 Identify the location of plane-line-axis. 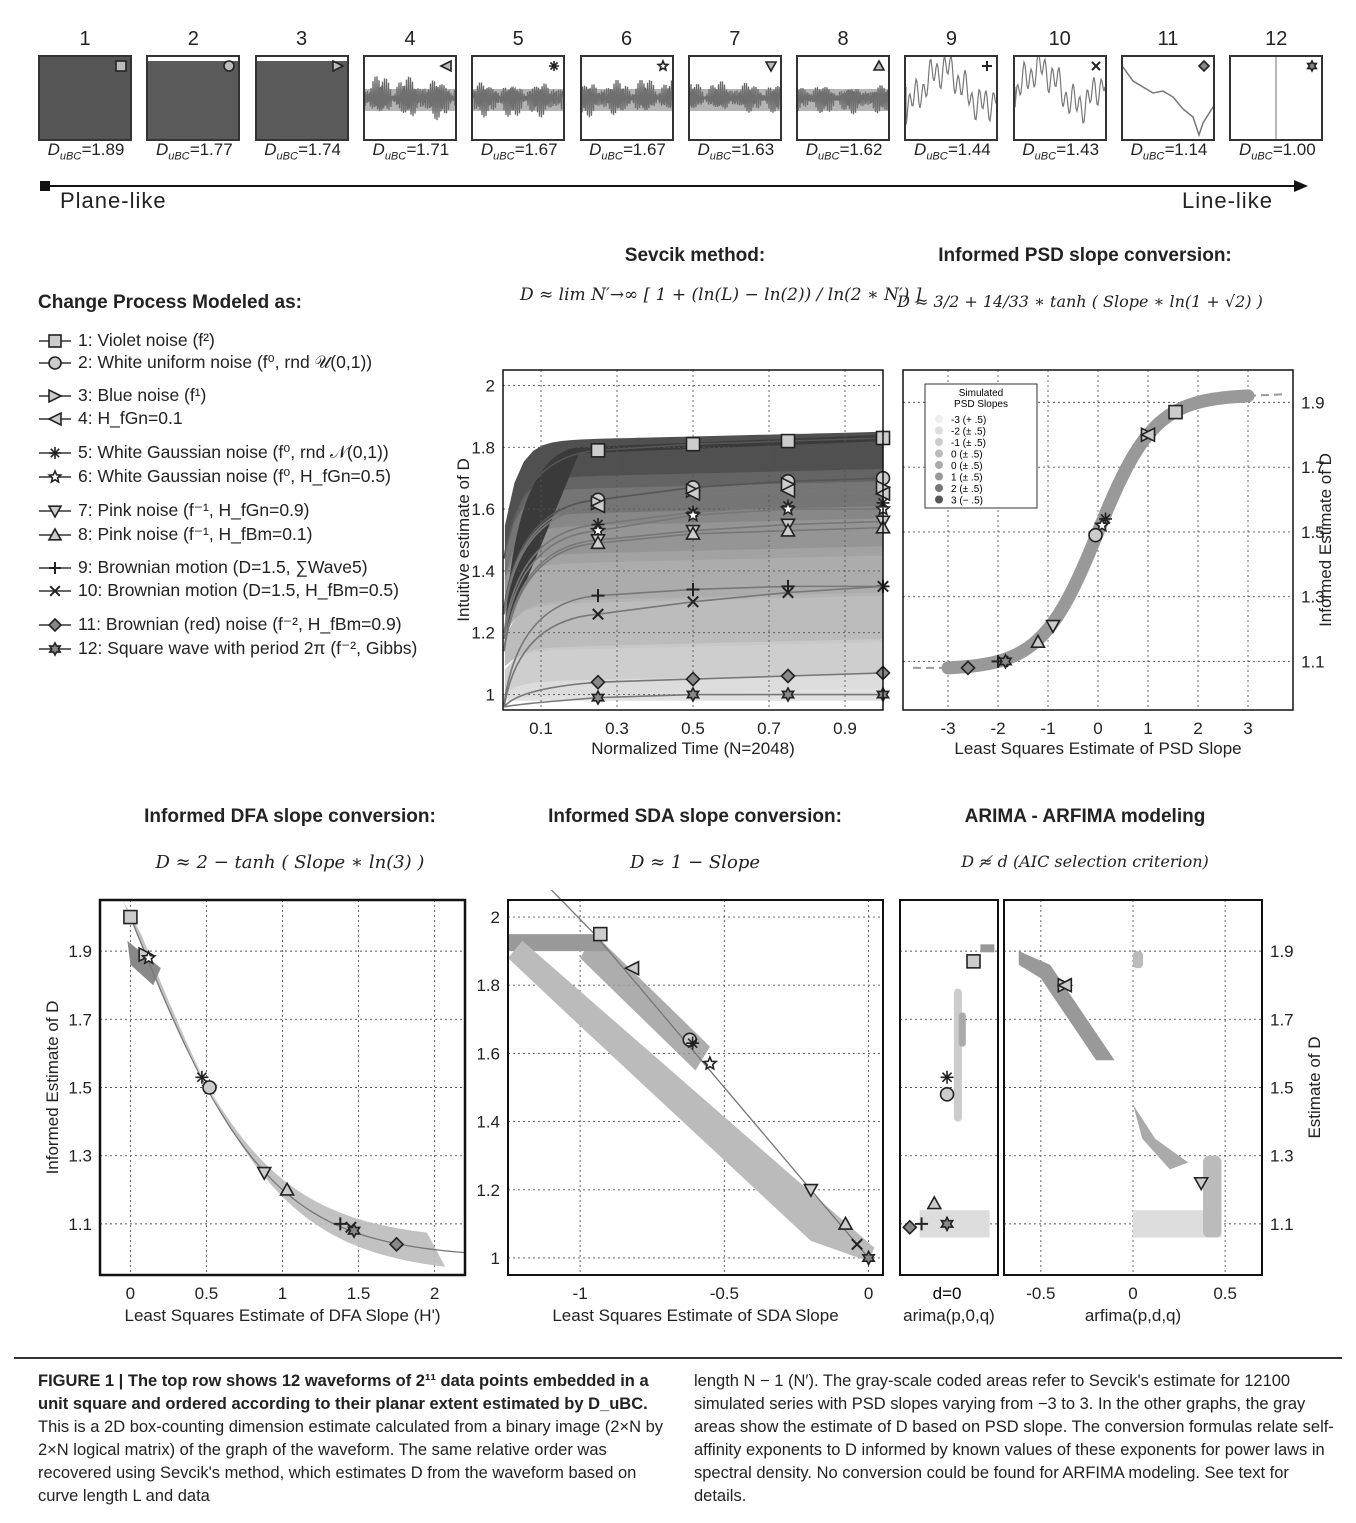
(674, 186).